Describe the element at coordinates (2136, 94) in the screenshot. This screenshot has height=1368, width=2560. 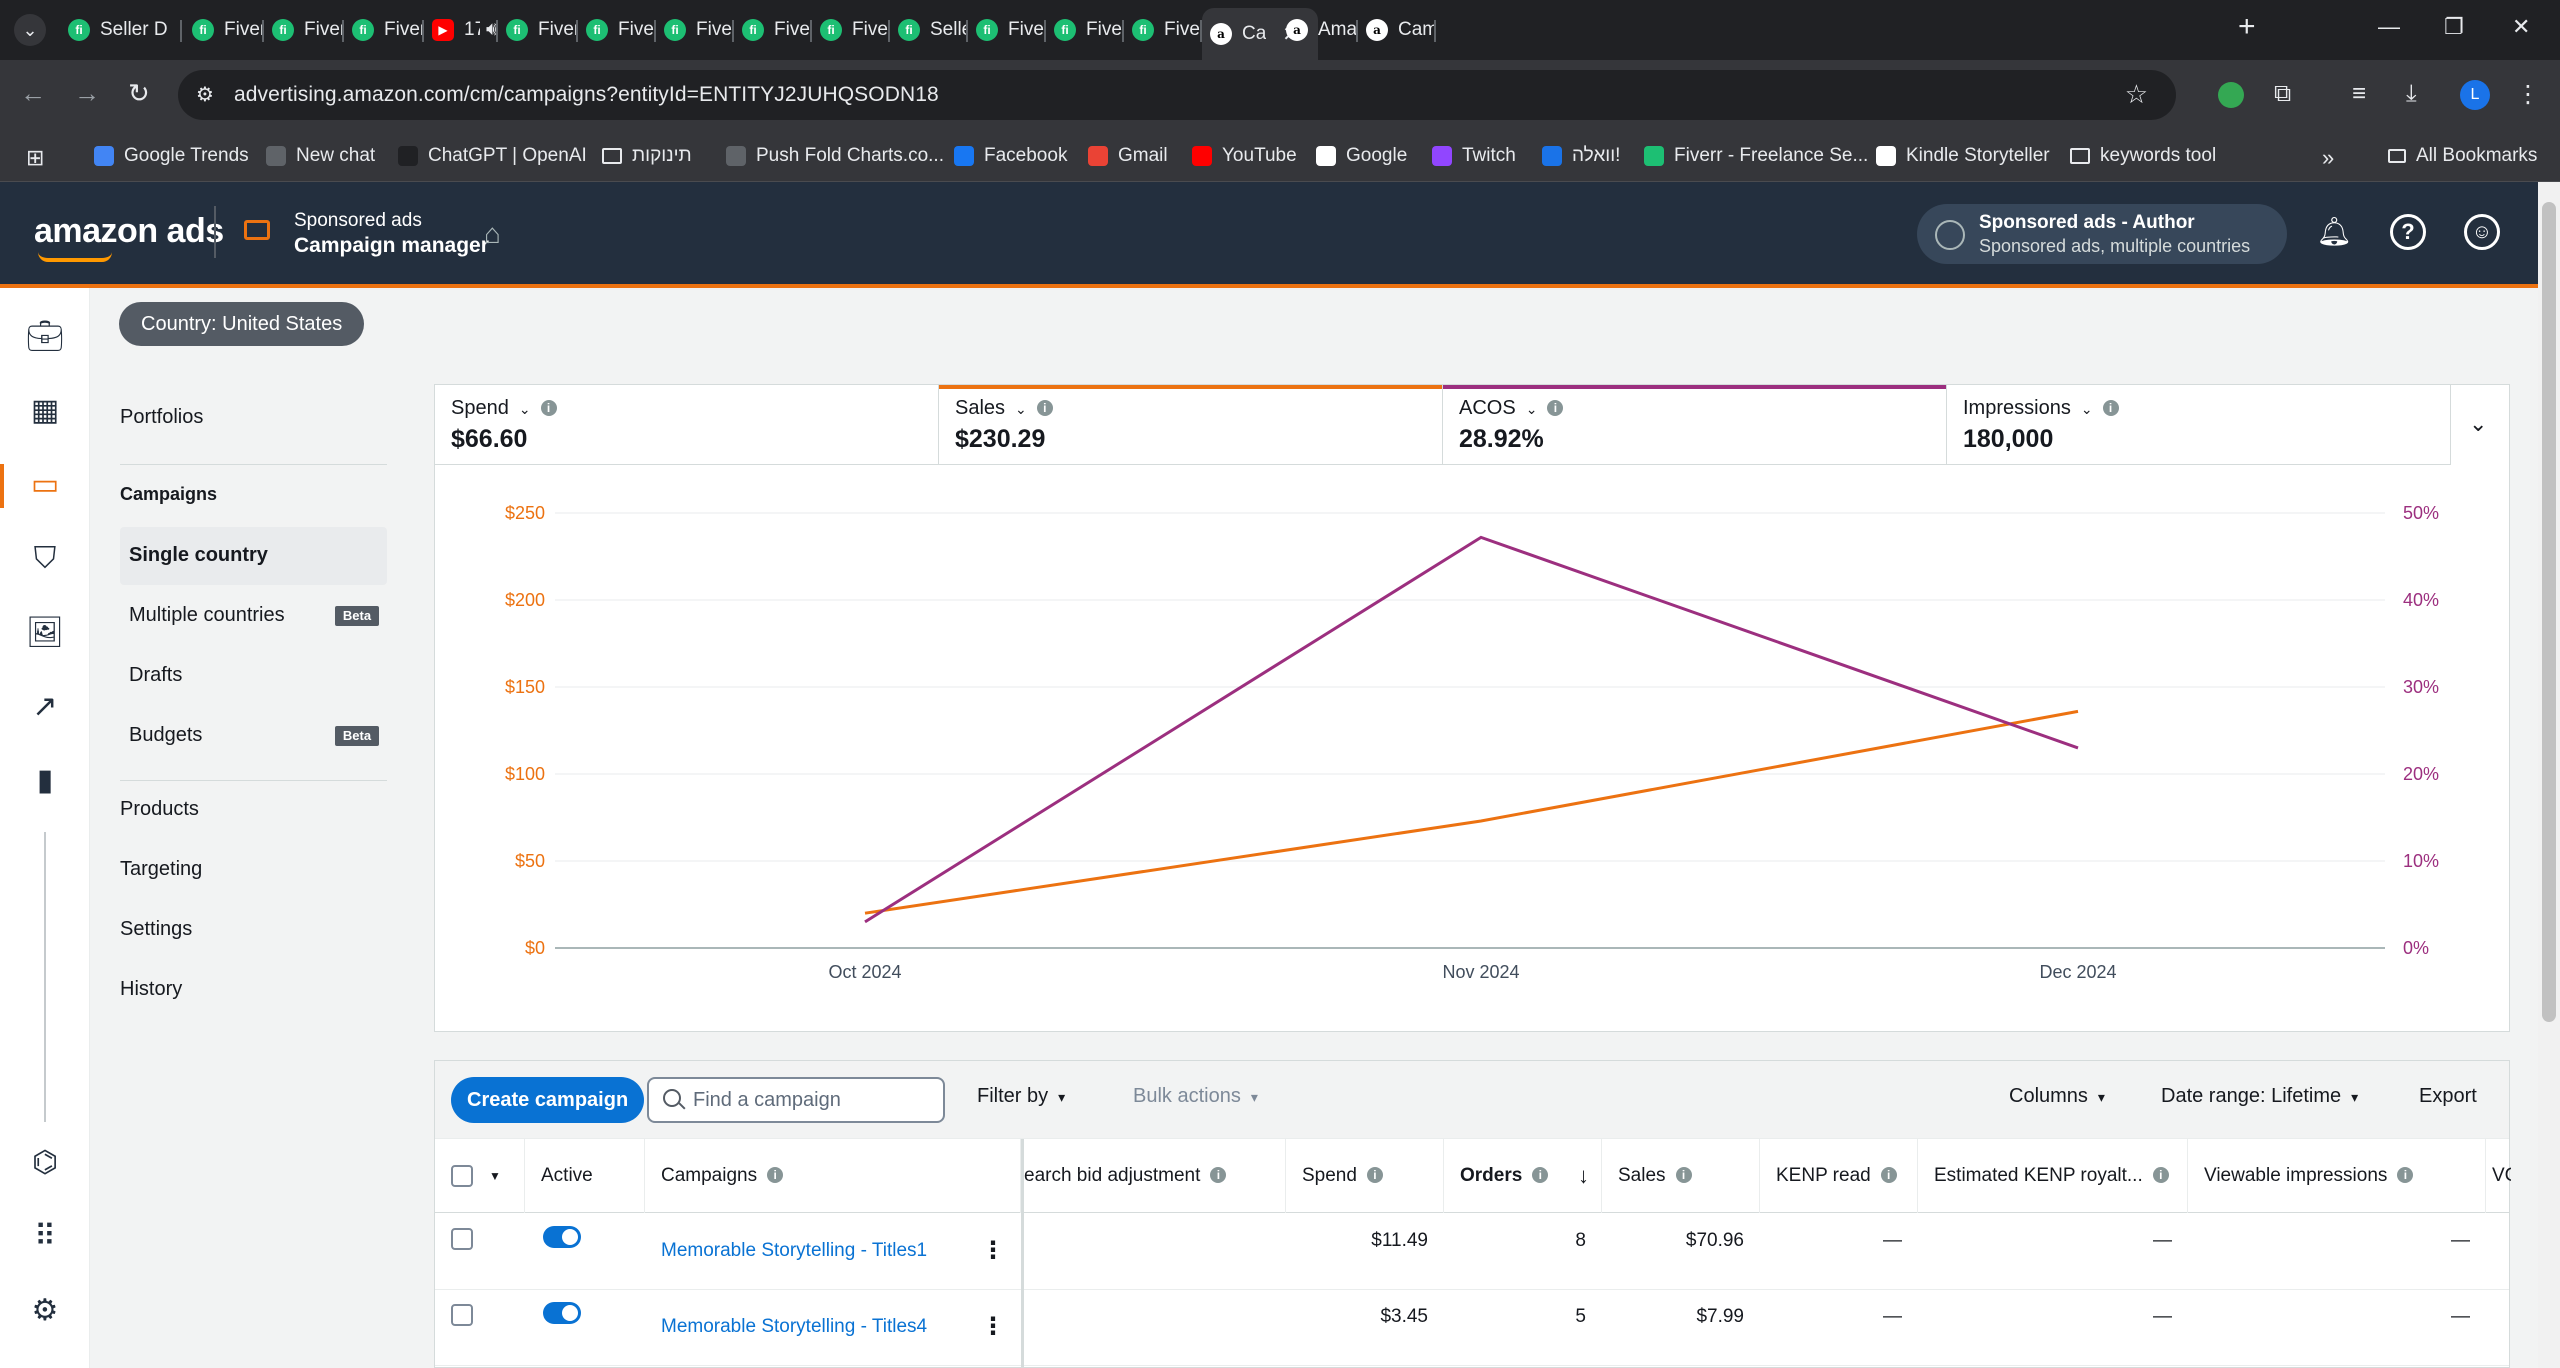
I see `bookmark-star-icon: ☆` at that location.